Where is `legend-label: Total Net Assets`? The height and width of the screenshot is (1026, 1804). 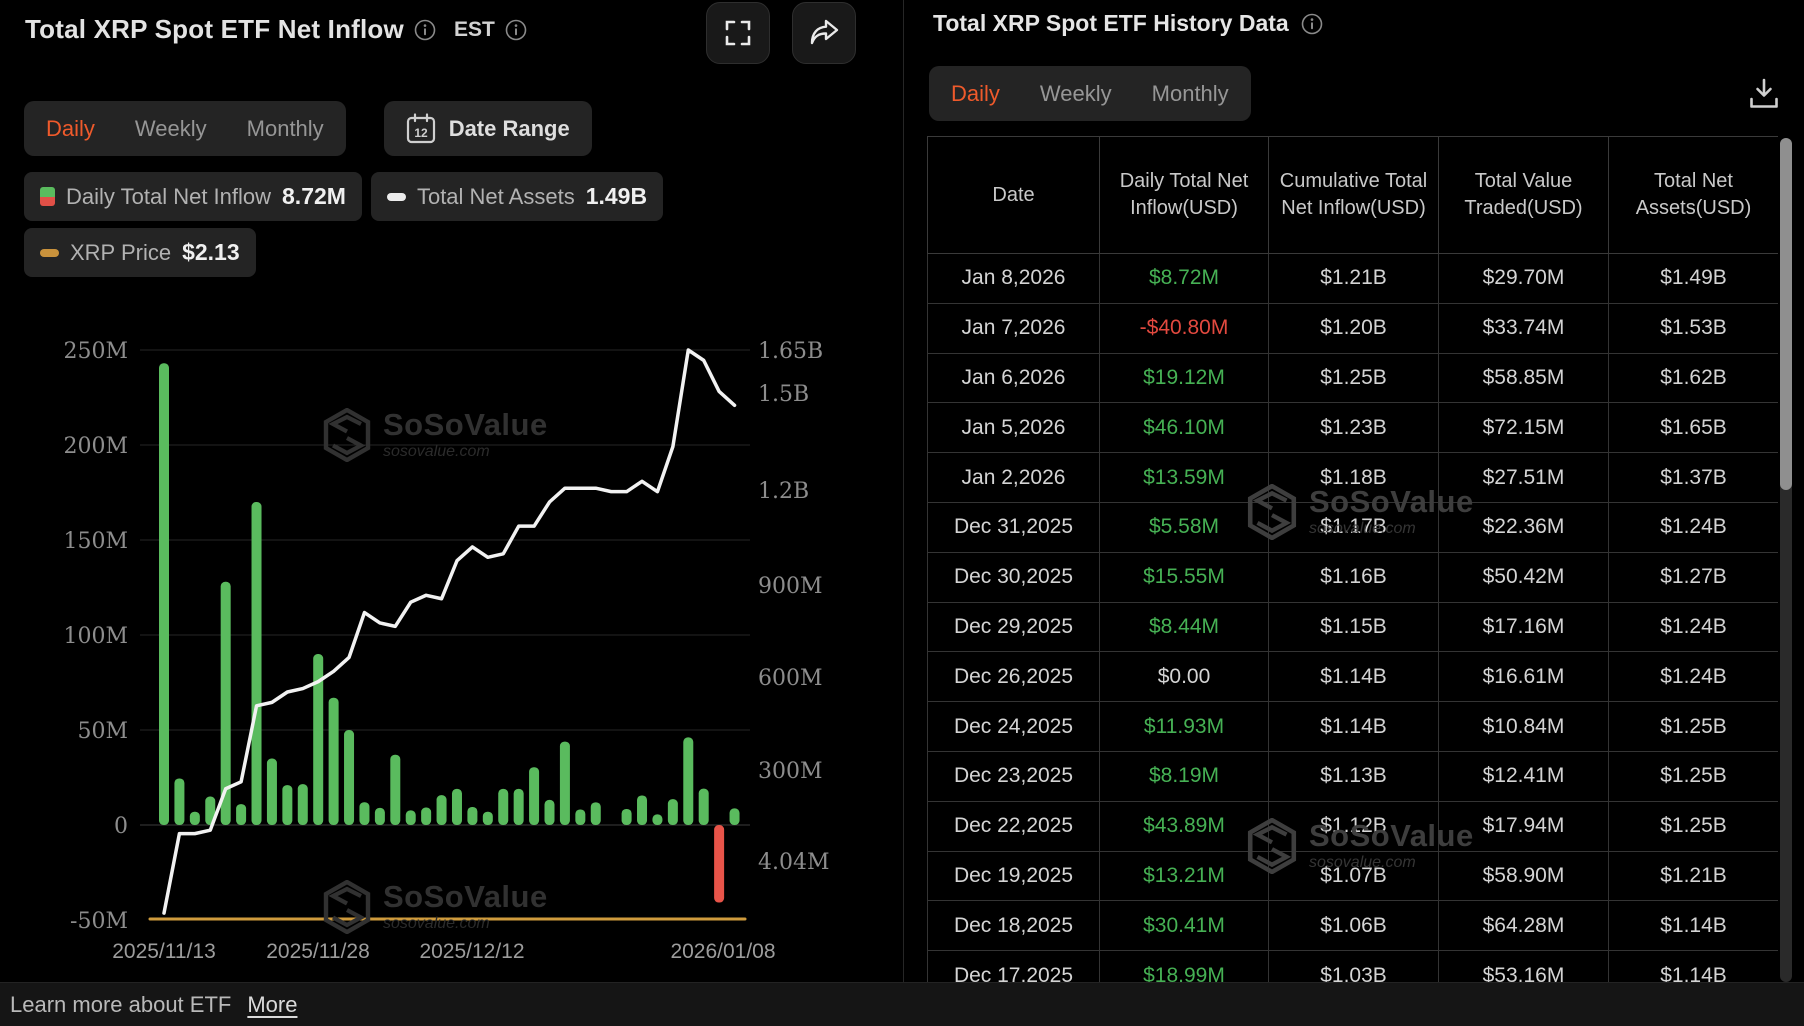 legend-label: Total Net Assets is located at coordinates (495, 196).